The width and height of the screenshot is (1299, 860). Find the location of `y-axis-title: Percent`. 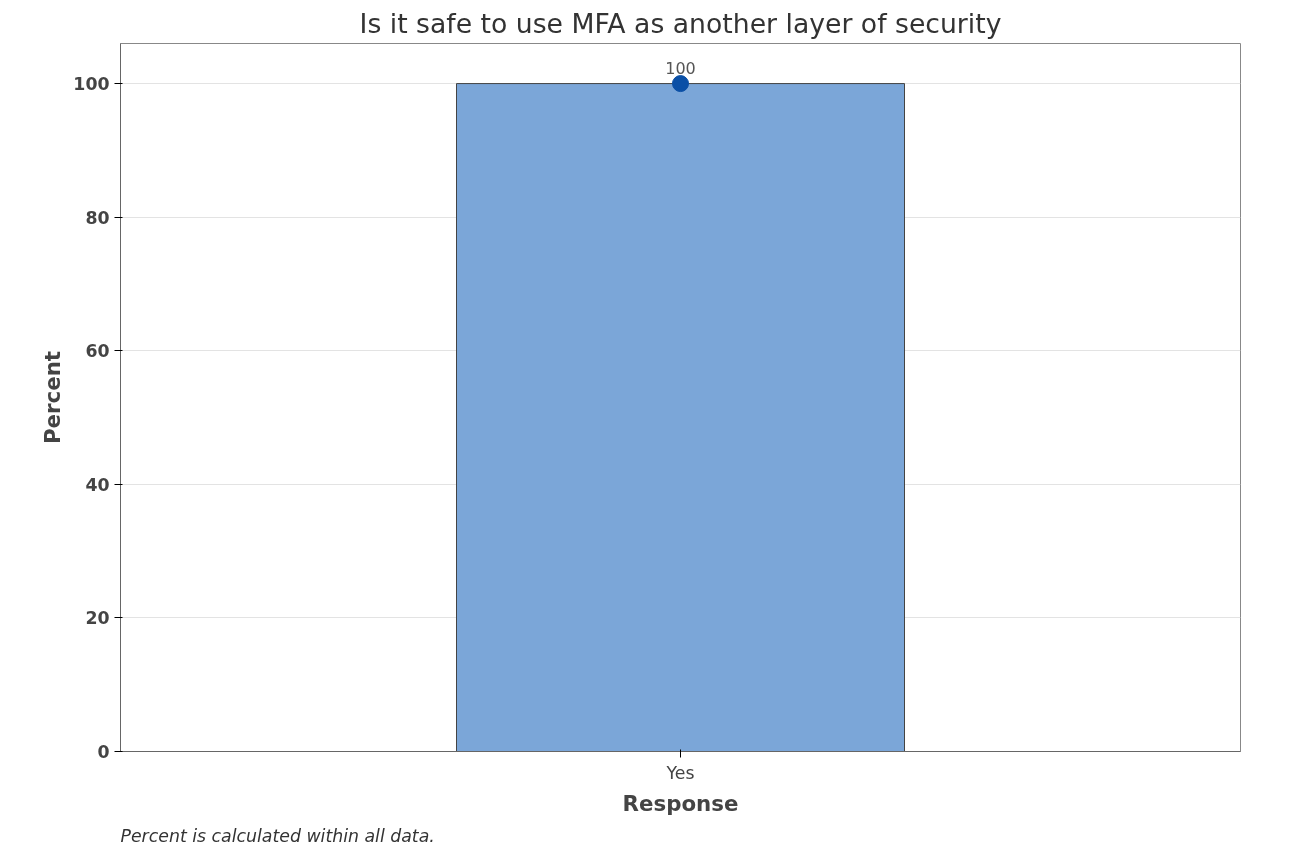

y-axis-title: Percent is located at coordinates (53, 397).